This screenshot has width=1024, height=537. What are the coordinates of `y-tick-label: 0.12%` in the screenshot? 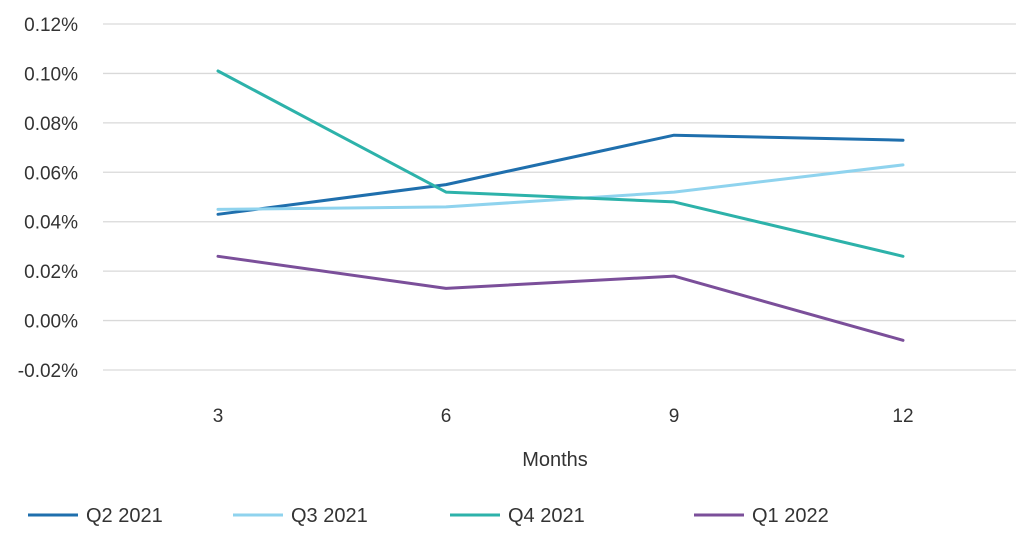 It's located at (51, 25).